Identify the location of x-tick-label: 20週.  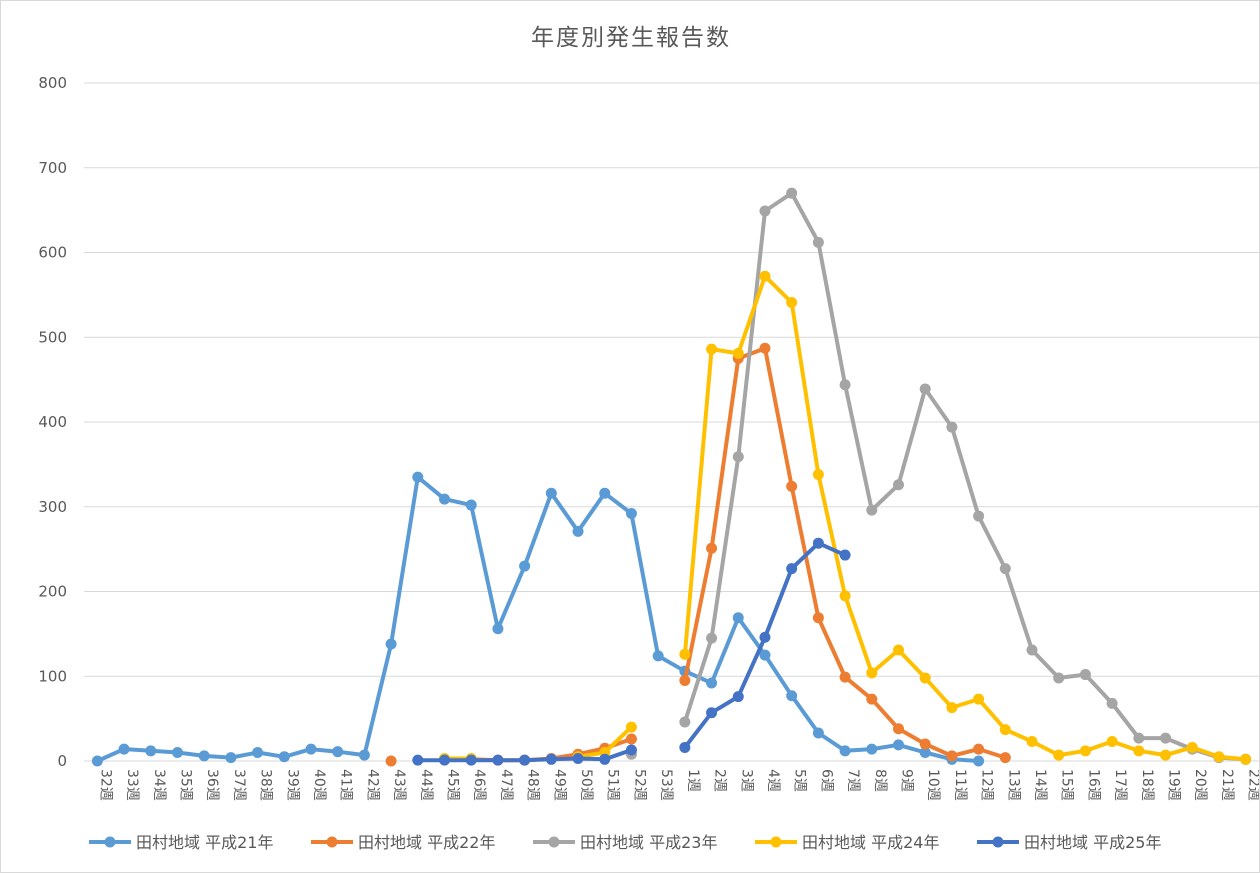
(1200, 785).